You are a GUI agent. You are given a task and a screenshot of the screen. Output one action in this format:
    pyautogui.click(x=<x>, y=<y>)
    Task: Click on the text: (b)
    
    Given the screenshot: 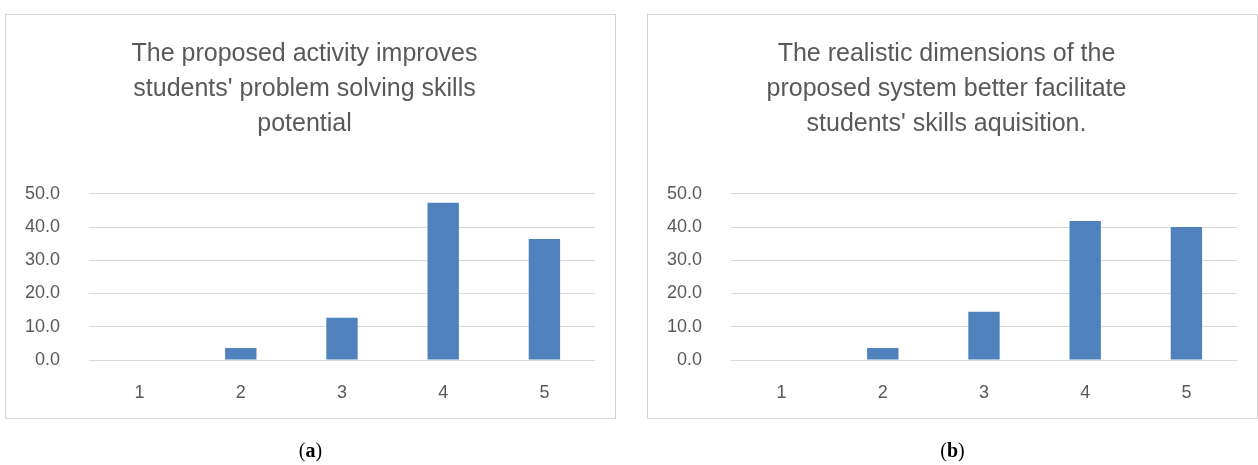 What is the action you would take?
    pyautogui.click(x=952, y=450)
    